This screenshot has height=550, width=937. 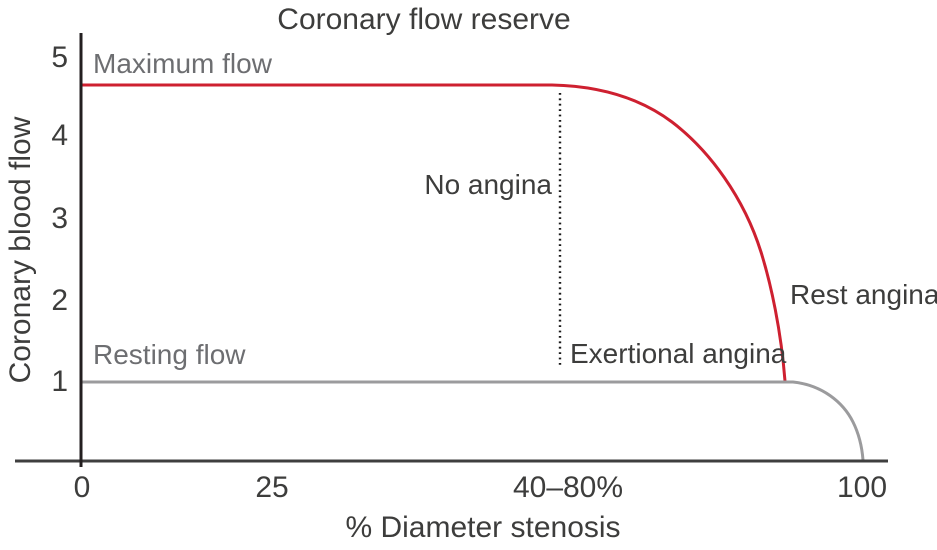 I want to click on y-tick-1: 1, so click(x=59, y=381).